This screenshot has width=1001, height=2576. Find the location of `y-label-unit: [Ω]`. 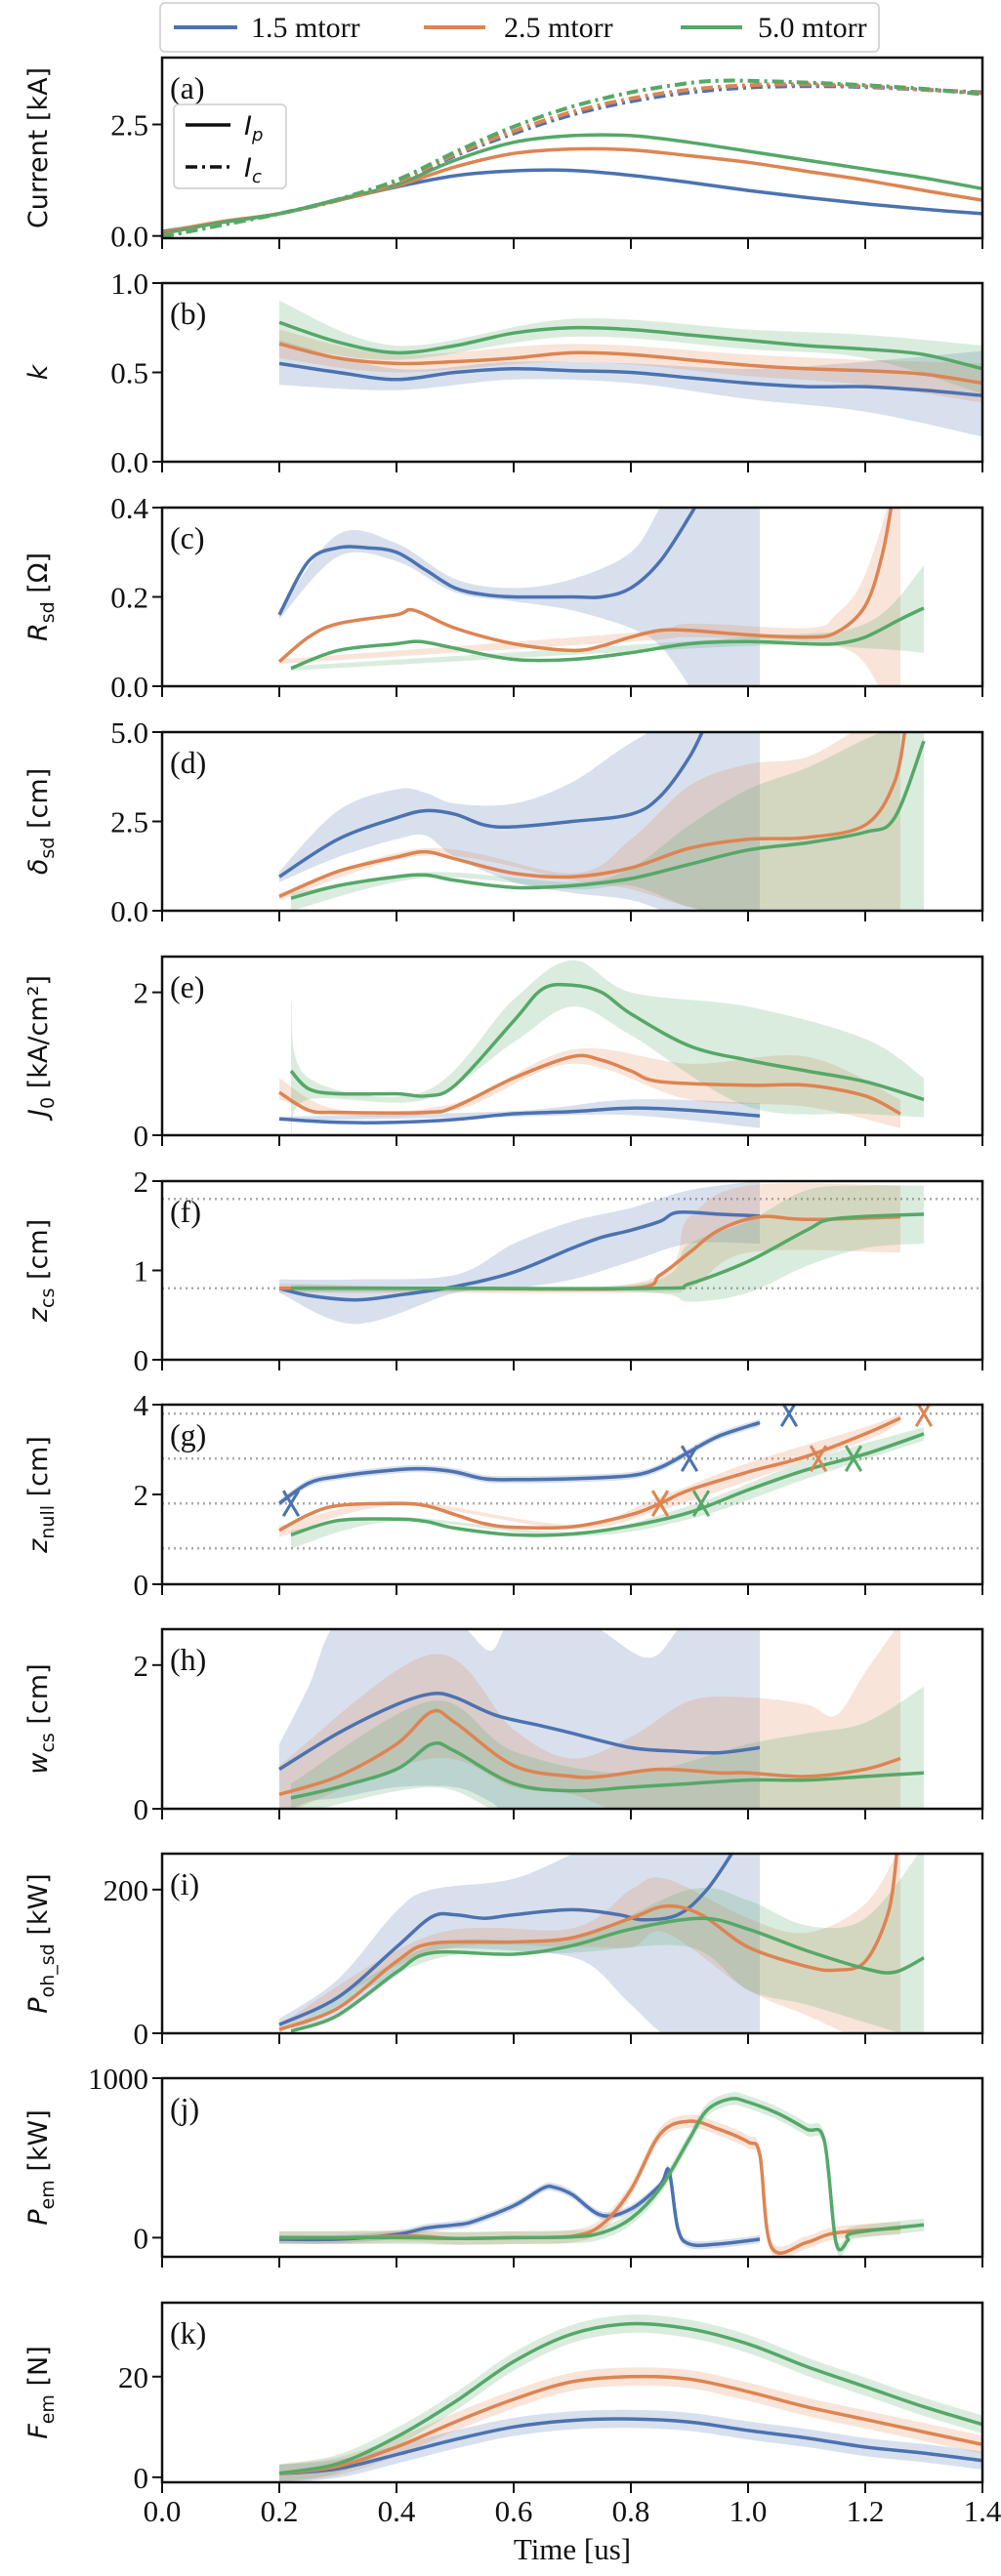

y-label-unit: [Ω] is located at coordinates (38, 576).